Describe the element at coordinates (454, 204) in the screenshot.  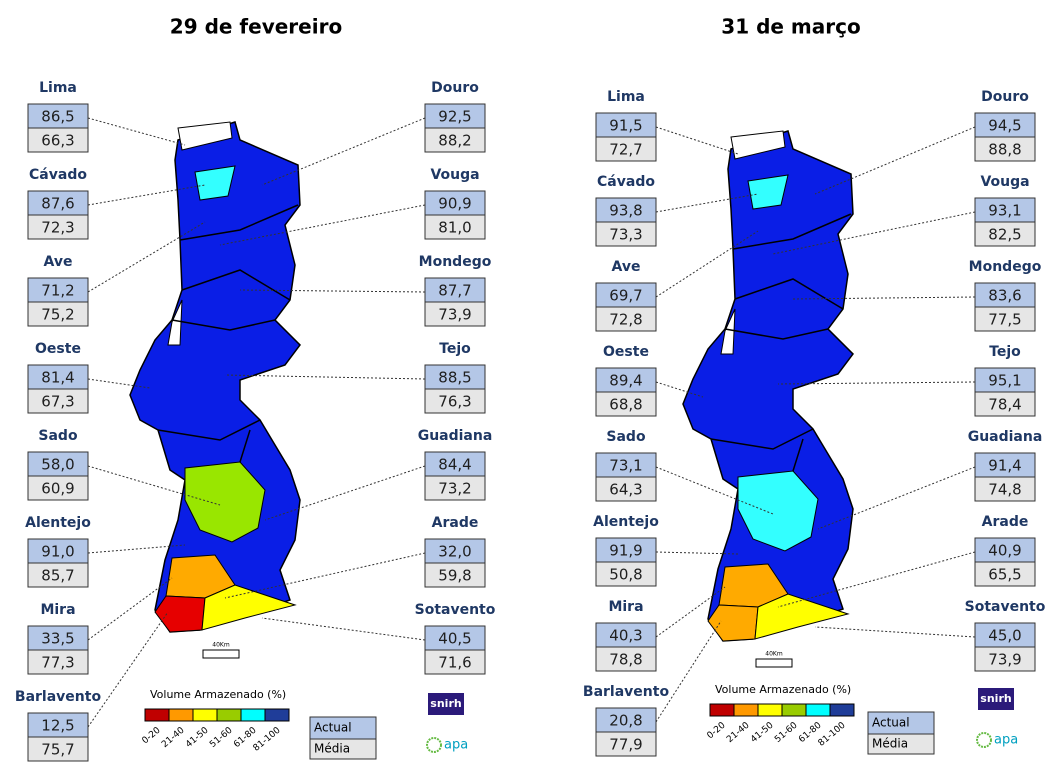
I see `actual-value: 90,9` at that location.